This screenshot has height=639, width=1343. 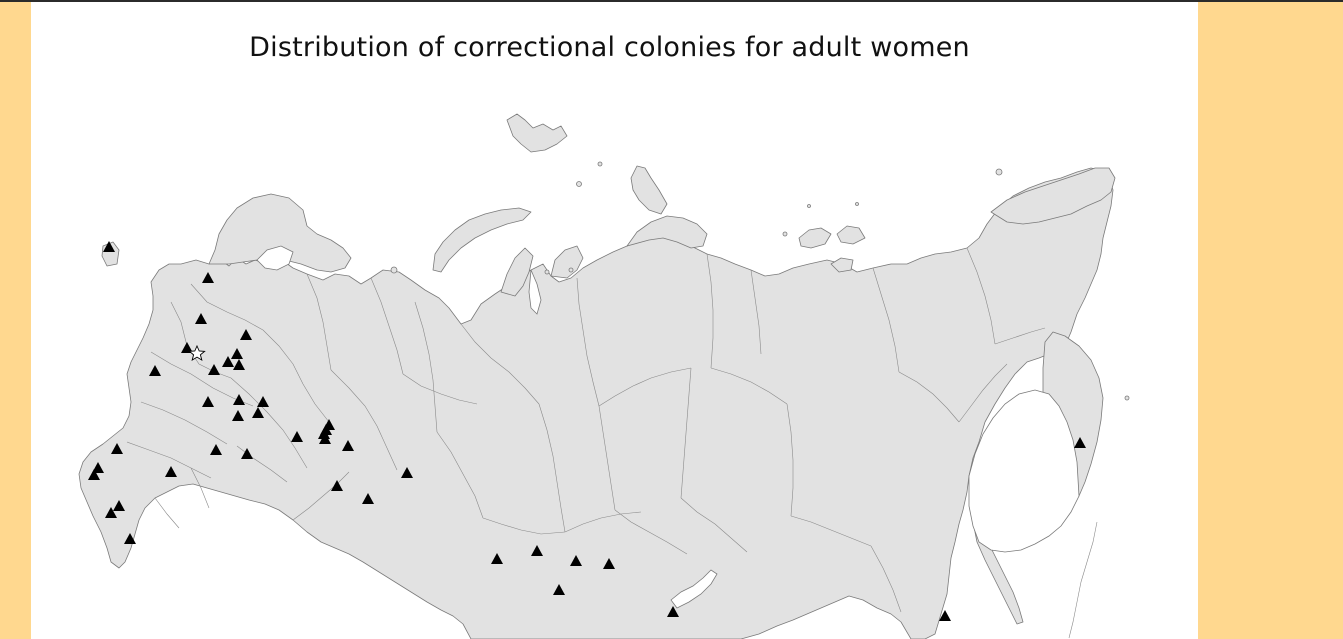 I want to click on white-sea, so click(x=275, y=258).